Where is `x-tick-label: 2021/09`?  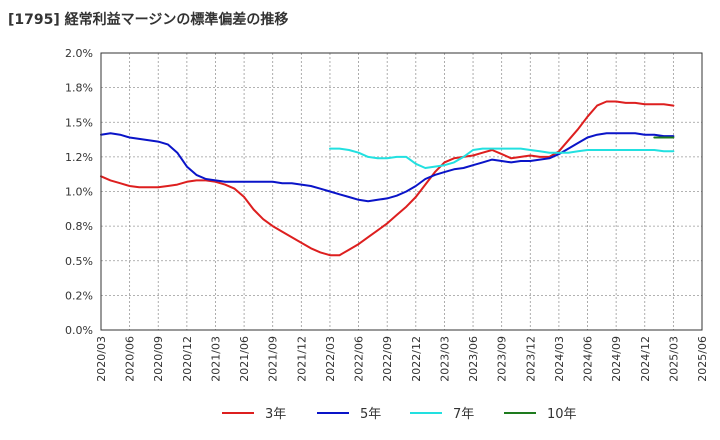
x-tick-label: 2021/09 is located at coordinates (273, 359).